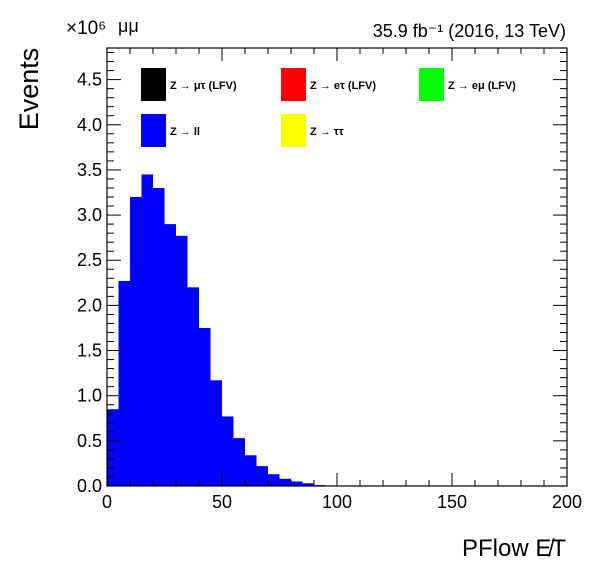 The image size is (596, 572). Describe the element at coordinates (222, 502) in the screenshot. I see `x-tick-label: 50` at that location.